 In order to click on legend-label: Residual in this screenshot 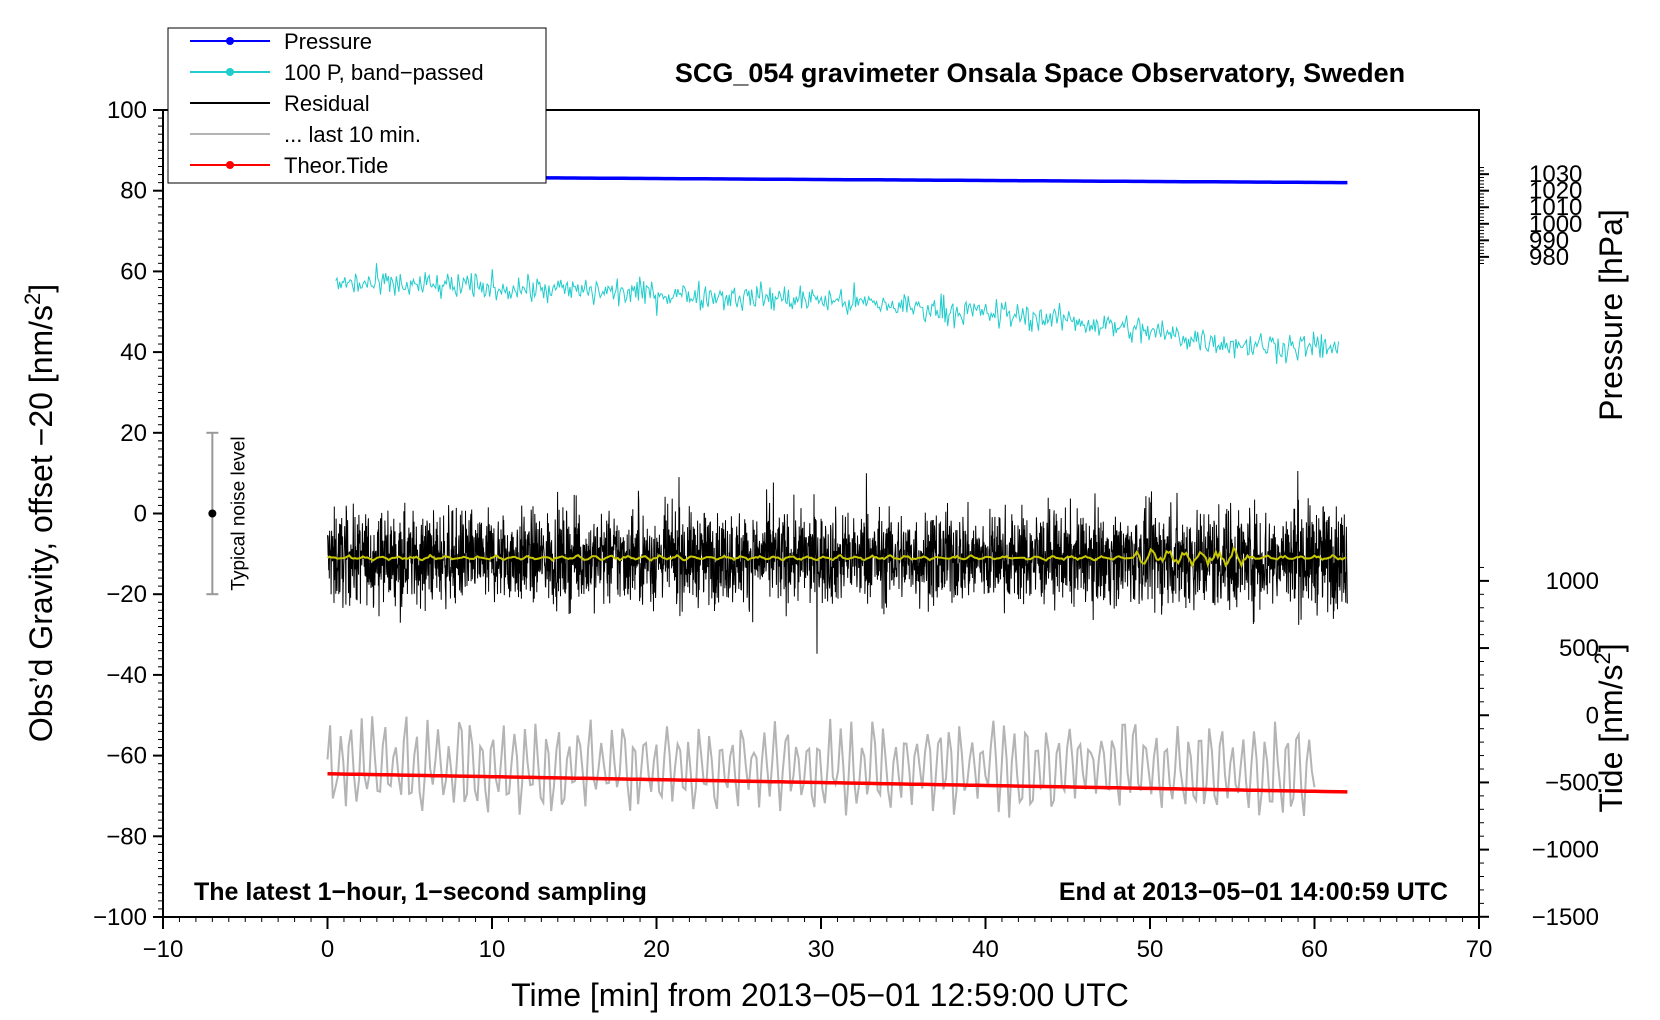, I will do `click(327, 103)`.